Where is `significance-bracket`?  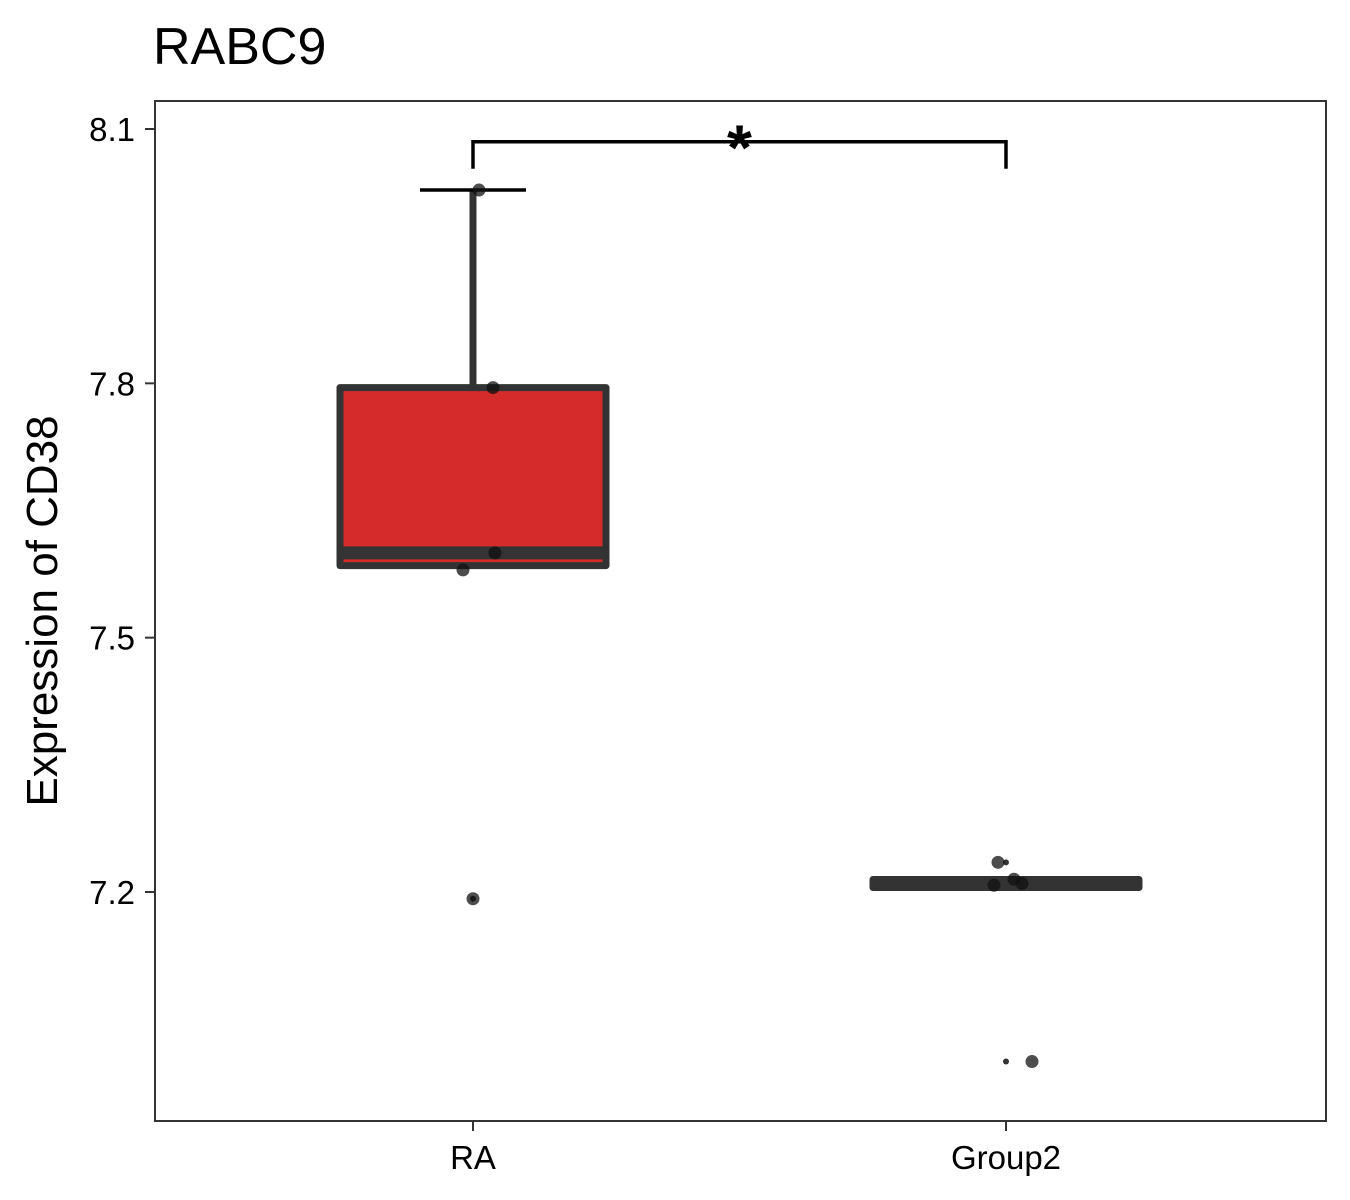 significance-bracket is located at coordinates (739, 154).